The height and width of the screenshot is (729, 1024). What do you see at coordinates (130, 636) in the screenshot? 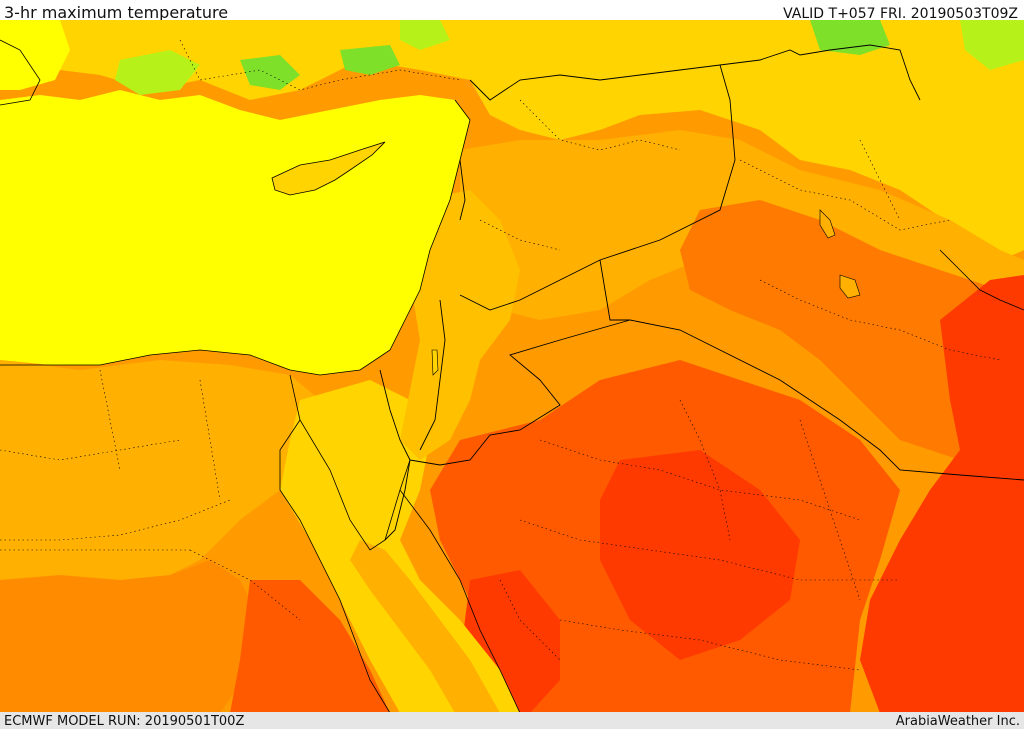
I see `egypt-south-orange` at bounding box center [130, 636].